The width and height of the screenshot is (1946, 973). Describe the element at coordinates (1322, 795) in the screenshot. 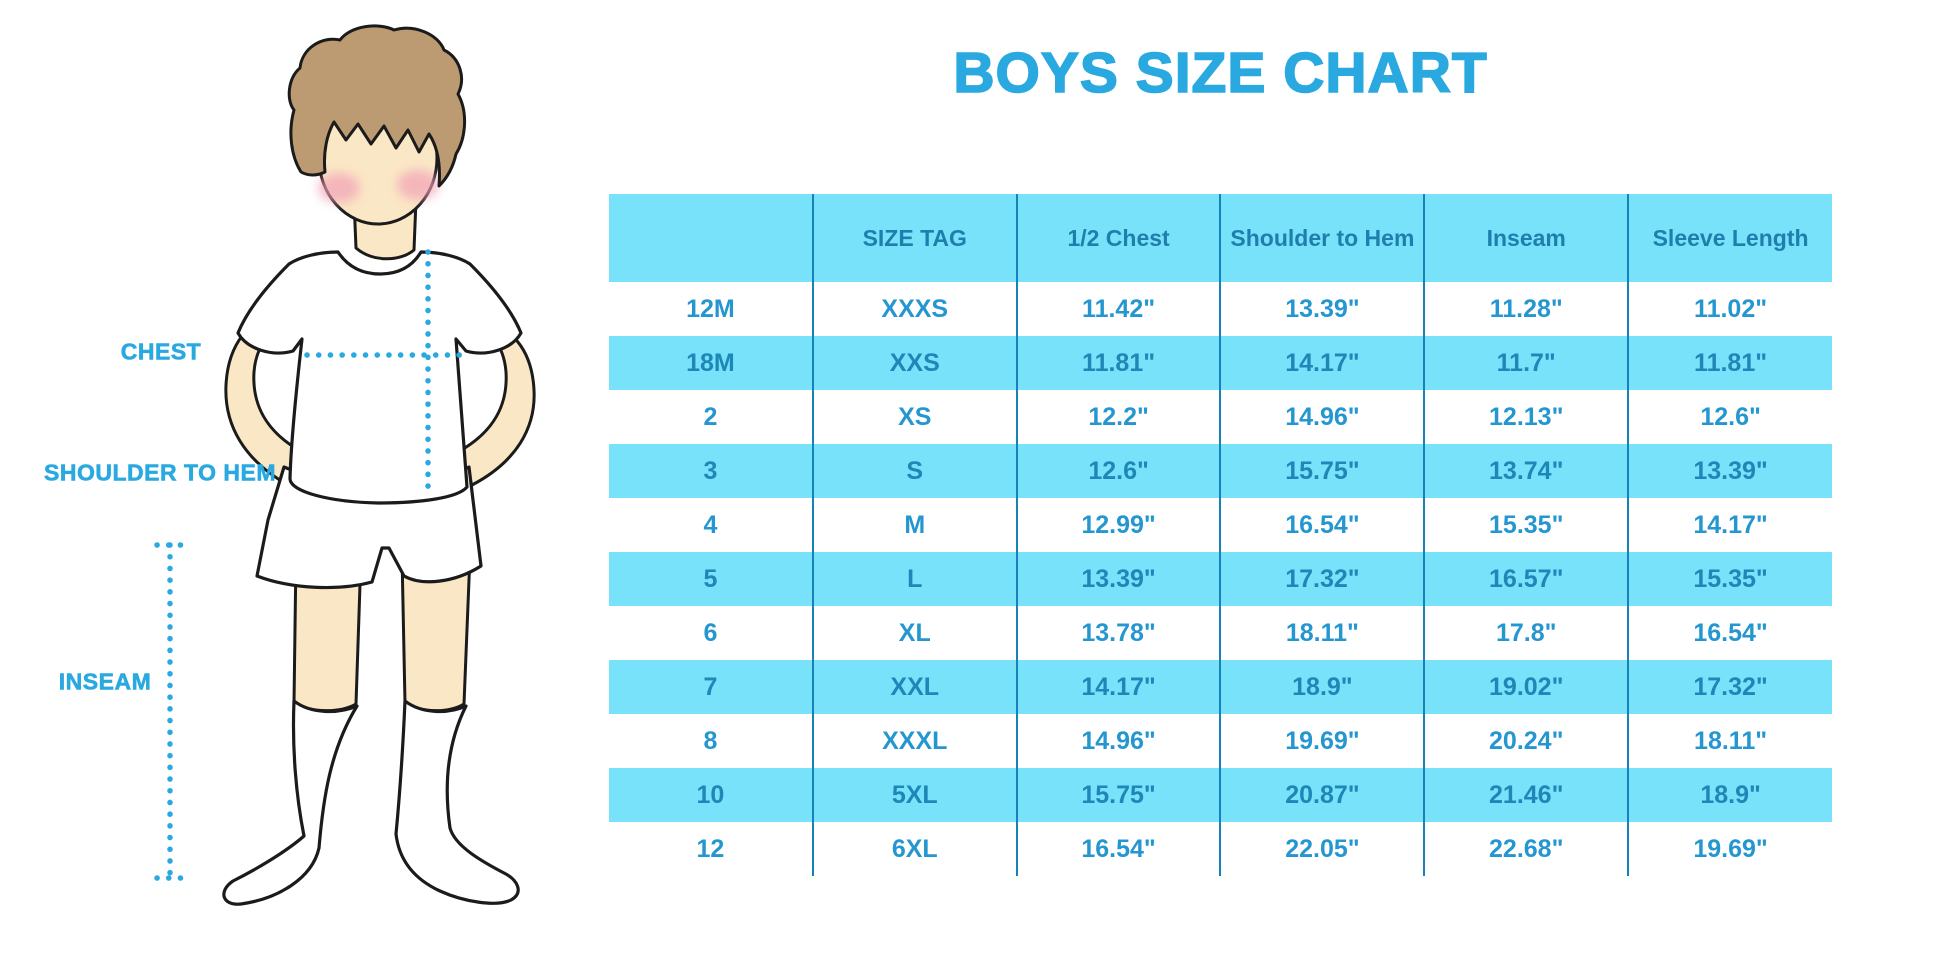

I see `cell-shoulder-to-hem: 20.87"` at that location.